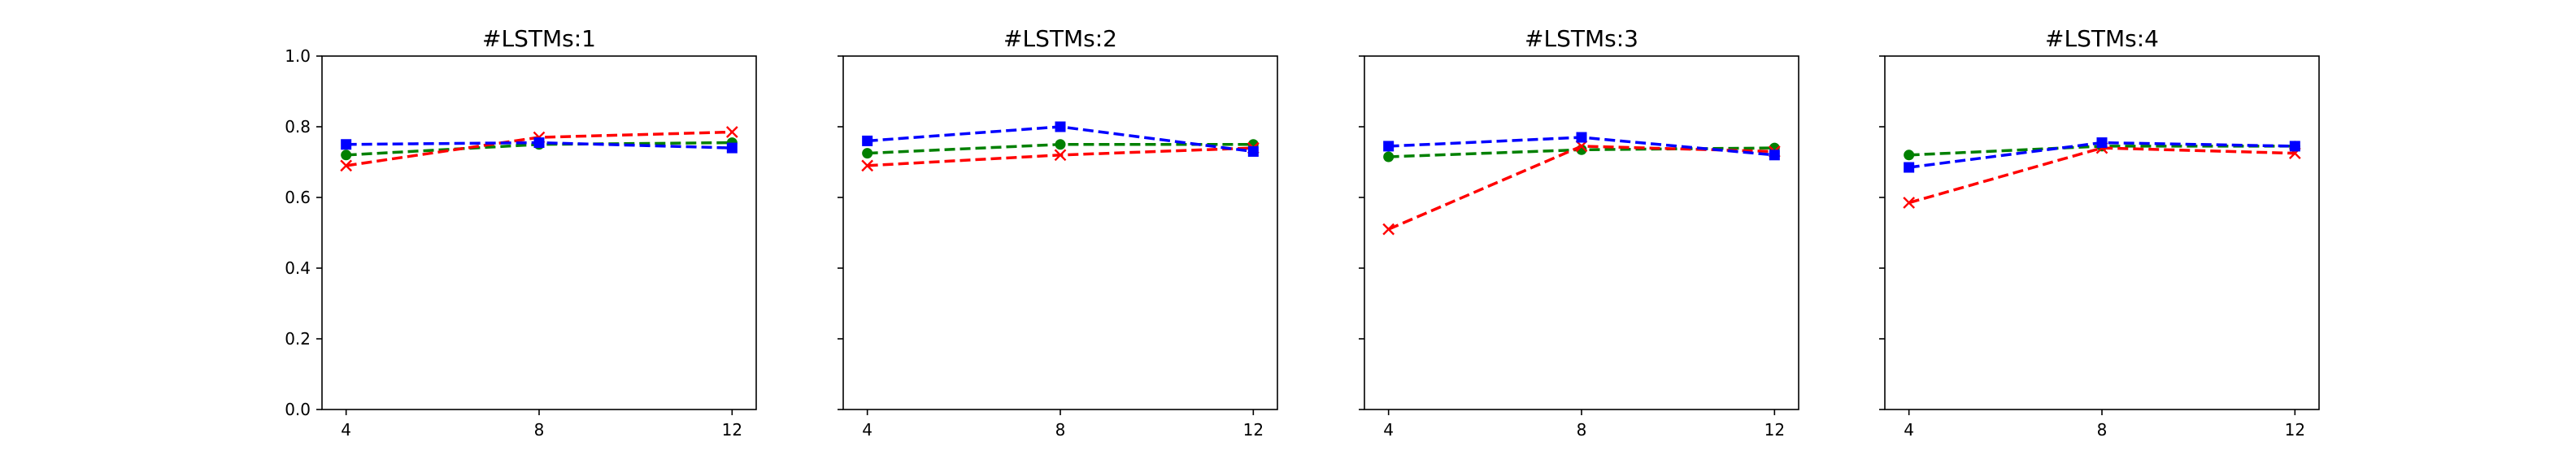 This screenshot has width=2576, height=468. I want to click on y-tick-label: 0.0, so click(298, 409).